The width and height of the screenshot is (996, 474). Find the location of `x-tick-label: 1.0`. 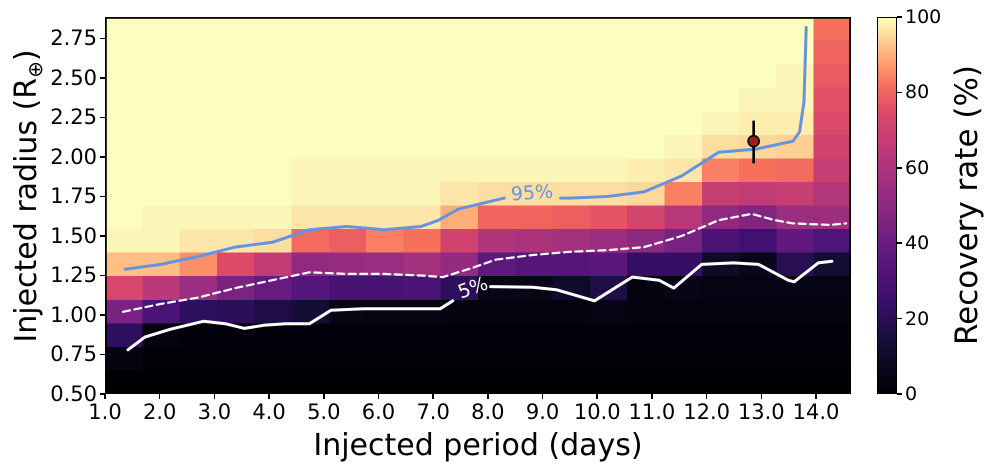

x-tick-label: 1.0 is located at coordinates (105, 412).